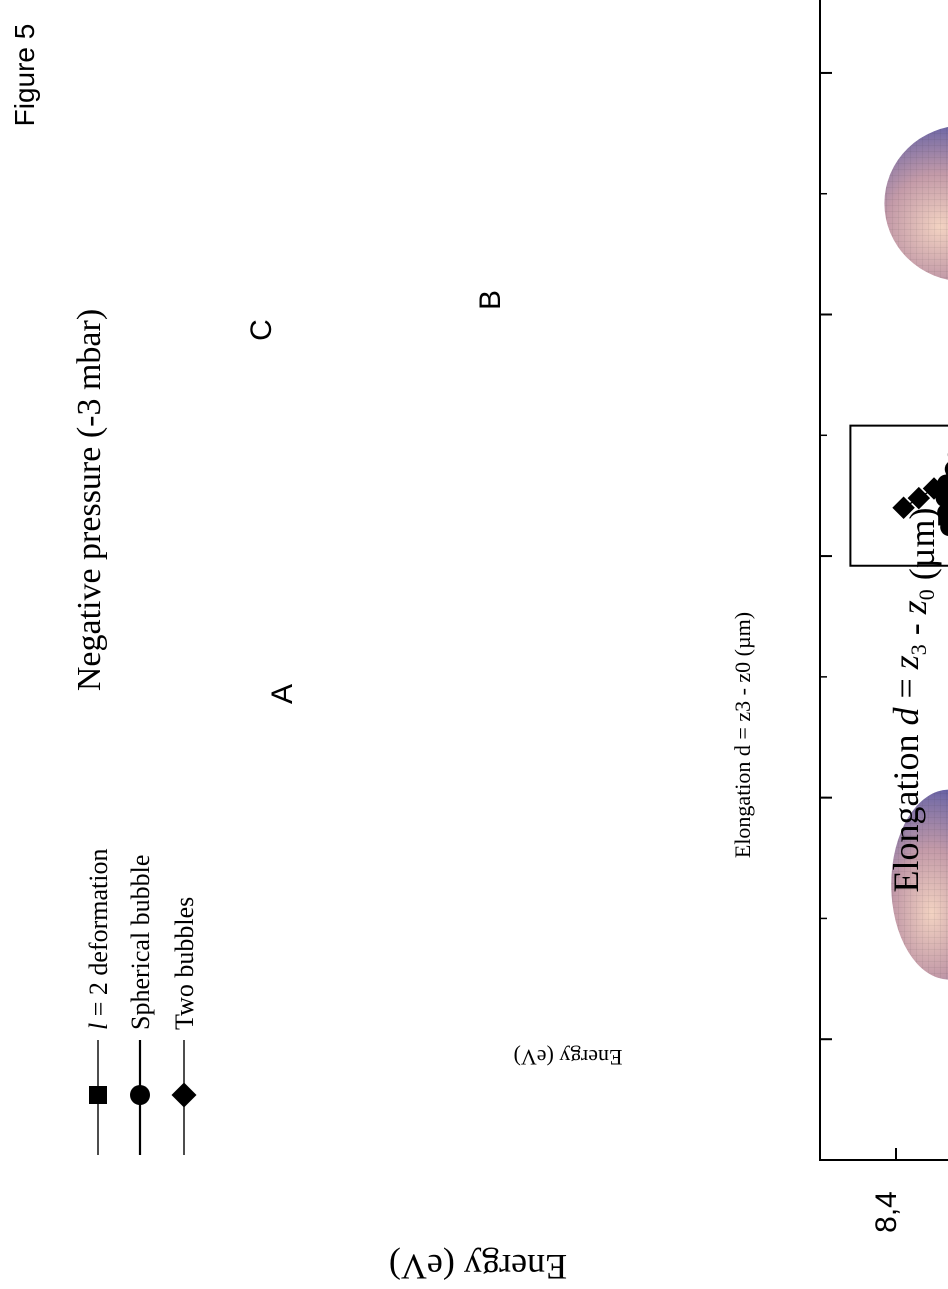 The image size is (948, 1289). Describe the element at coordinates (883, 580) in the screenshot. I see `plot-frame` at that location.